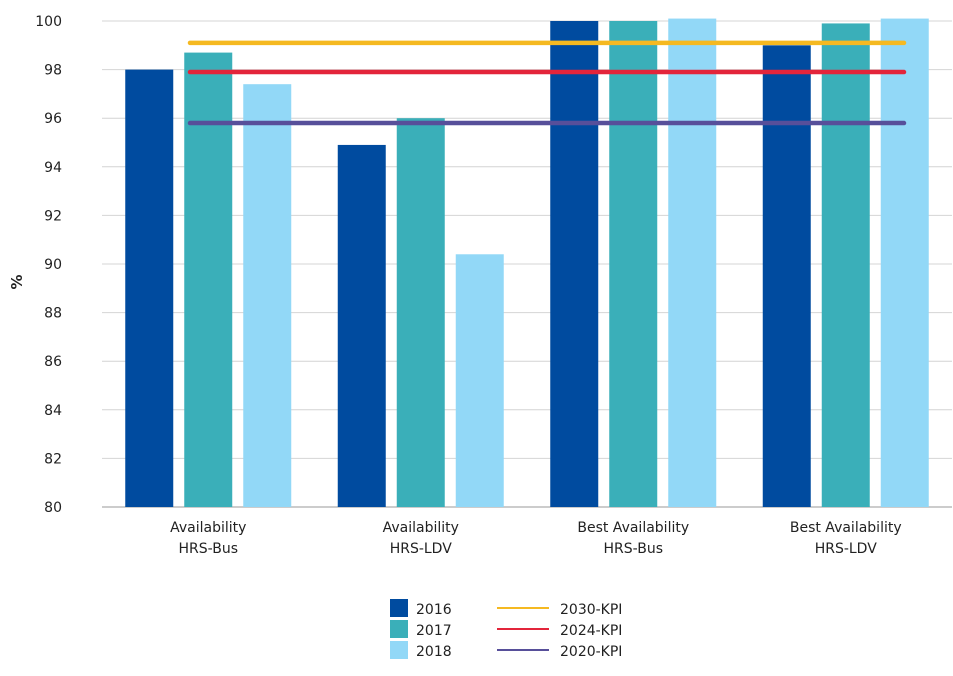  What do you see at coordinates (17, 281) in the screenshot?
I see `y-axis-title: %` at bounding box center [17, 281].